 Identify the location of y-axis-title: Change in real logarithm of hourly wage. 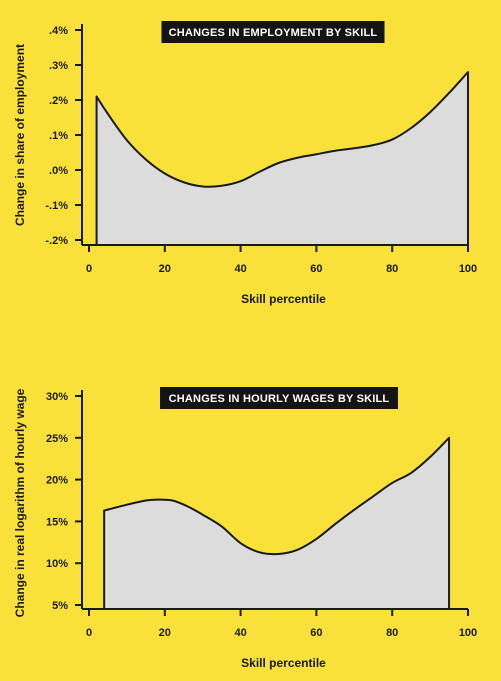
(20, 502).